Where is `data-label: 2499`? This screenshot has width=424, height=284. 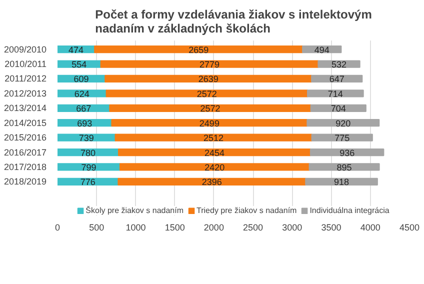 data-label: 2499 is located at coordinates (209, 123).